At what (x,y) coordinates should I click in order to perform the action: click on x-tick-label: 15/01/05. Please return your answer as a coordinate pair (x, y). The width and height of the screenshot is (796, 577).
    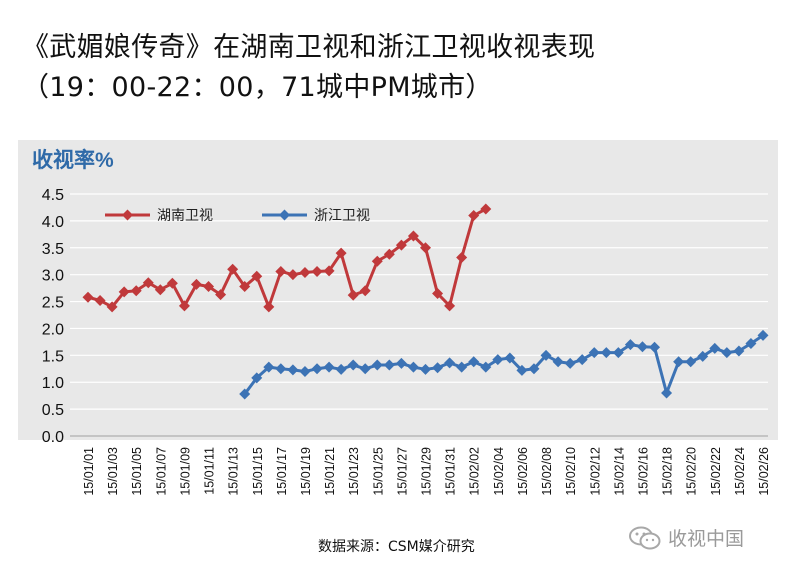
    Looking at the image, I should click on (137, 471).